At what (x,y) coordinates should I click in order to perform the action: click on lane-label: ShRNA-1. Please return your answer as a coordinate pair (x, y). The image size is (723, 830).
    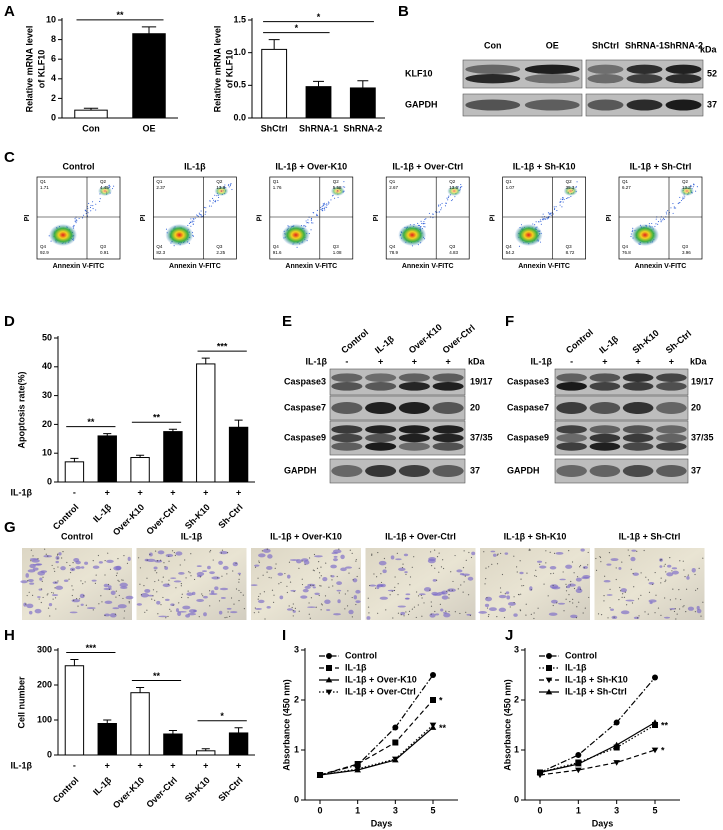
    Looking at the image, I should click on (644, 45).